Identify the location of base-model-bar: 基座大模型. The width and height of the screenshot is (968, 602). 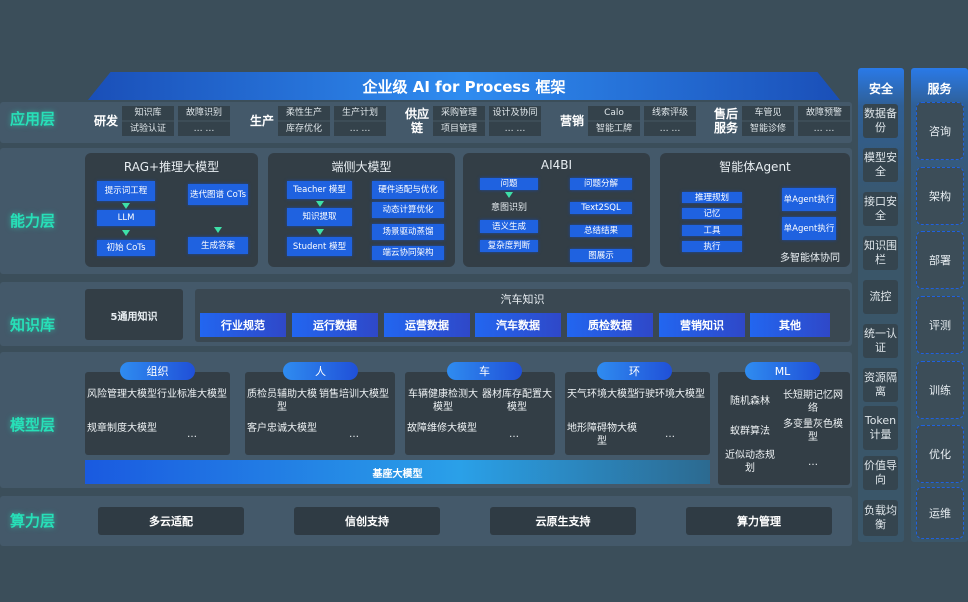
(397, 472).